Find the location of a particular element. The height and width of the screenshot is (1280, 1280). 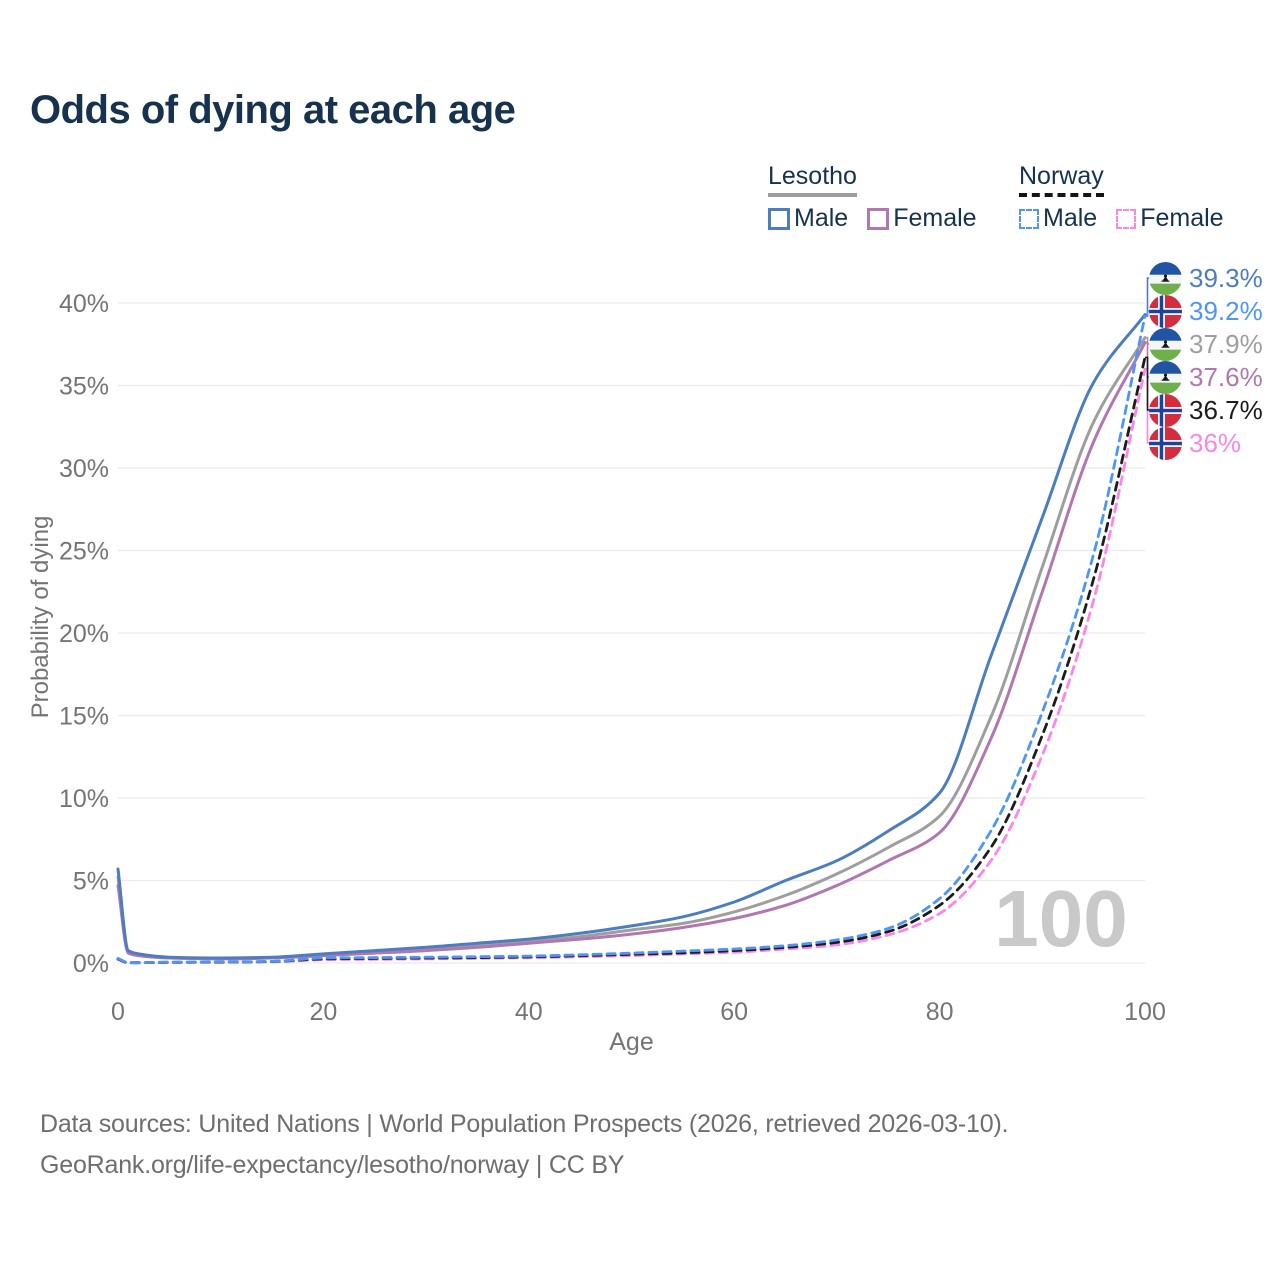

end-label-value: 37.6% is located at coordinates (1226, 376).